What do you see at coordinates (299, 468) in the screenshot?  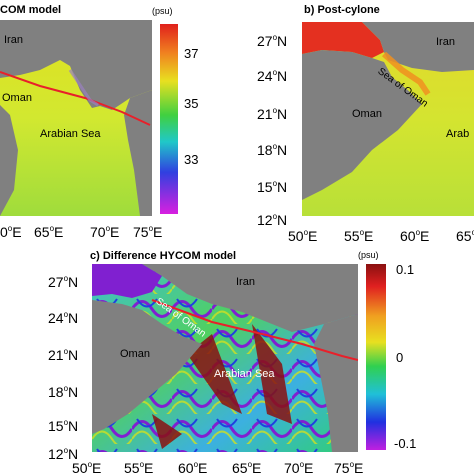 I see `panel-c-xtick-4: 70oE` at bounding box center [299, 468].